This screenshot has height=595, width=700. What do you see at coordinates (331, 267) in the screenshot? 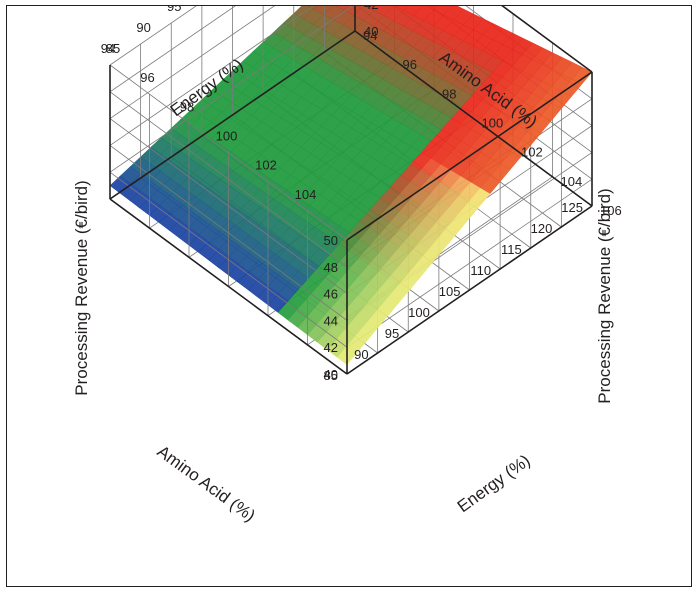
I see `tick-label: 48` at bounding box center [331, 267].